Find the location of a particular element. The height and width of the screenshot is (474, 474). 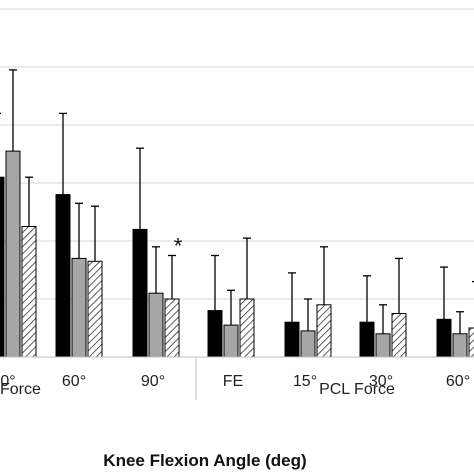

significance-asterisk: * is located at coordinates (178, 246).